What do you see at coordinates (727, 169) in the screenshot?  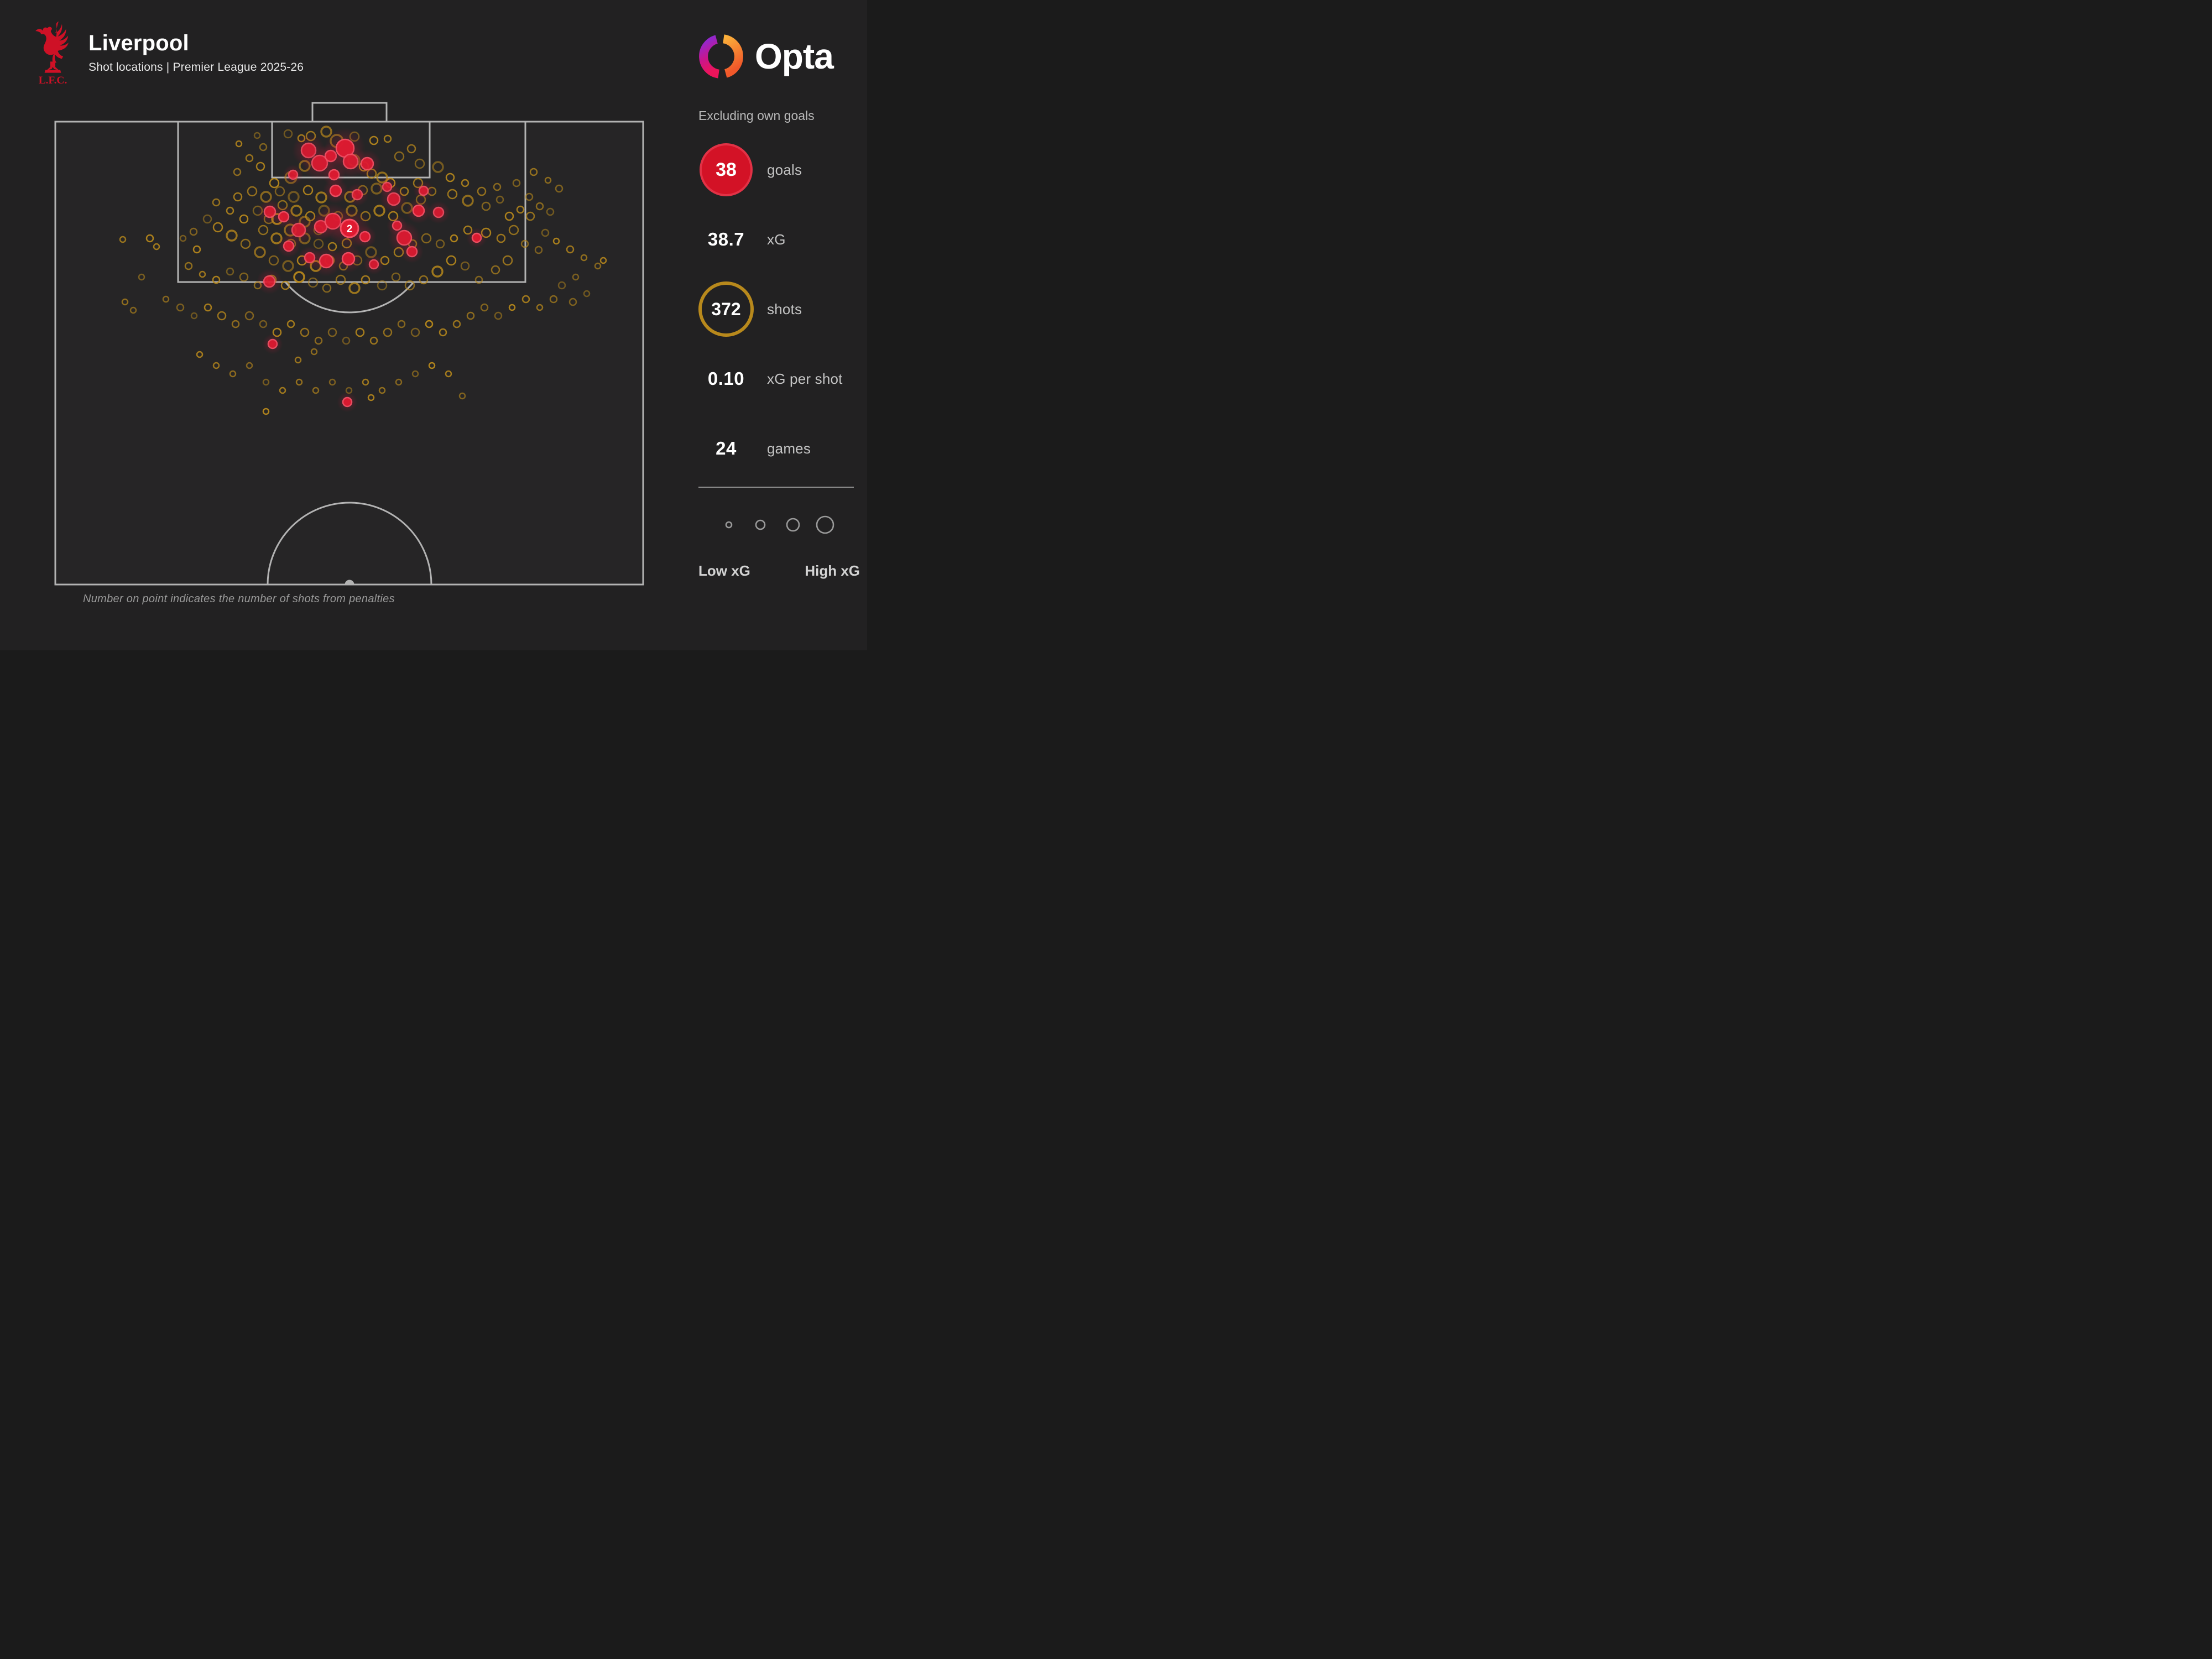 I see `goals-badge: 38` at bounding box center [727, 169].